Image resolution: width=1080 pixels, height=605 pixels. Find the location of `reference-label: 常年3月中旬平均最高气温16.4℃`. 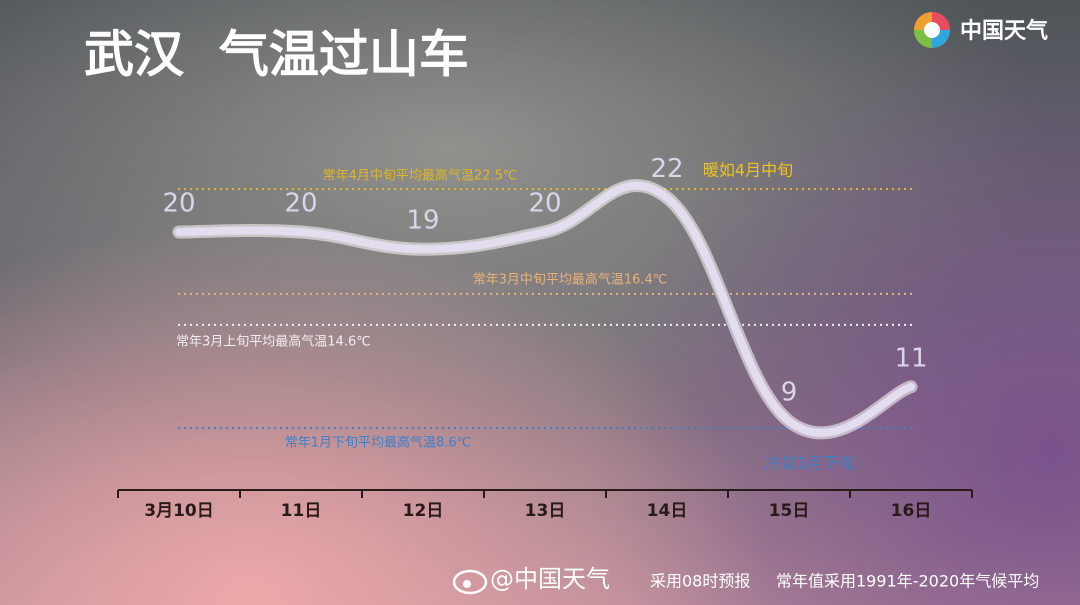

reference-label: 常年3月中旬平均最高气温16.4℃ is located at coordinates (570, 279).